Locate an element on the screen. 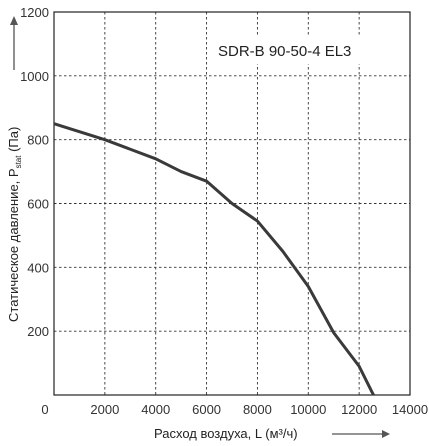 The width and height of the screenshot is (429, 446). y-axis-title: Статическое давление, Pstat (Па) is located at coordinates (14, 224).